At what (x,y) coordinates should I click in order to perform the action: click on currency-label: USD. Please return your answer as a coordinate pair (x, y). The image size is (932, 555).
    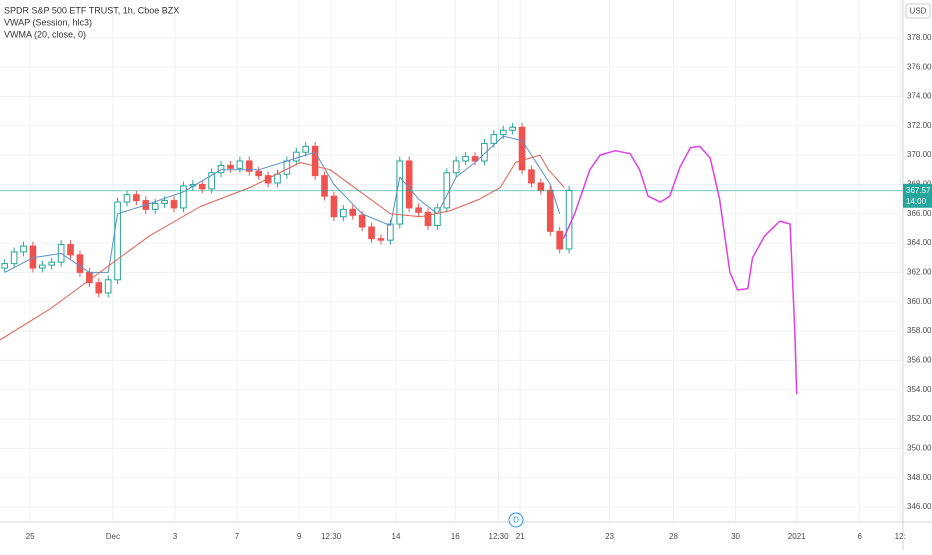
    Looking at the image, I should click on (918, 11).